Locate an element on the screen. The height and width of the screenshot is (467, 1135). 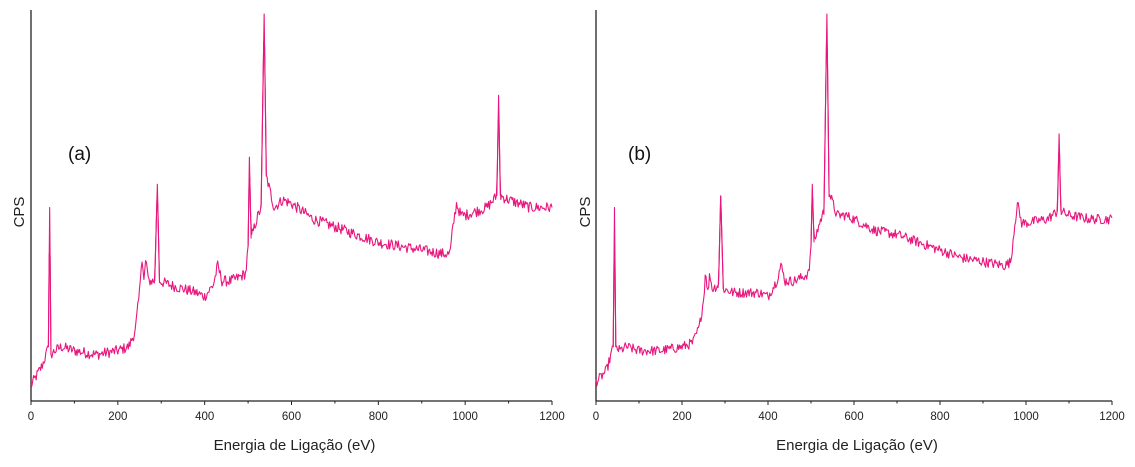
panel-label: (a) is located at coordinates (79, 154).